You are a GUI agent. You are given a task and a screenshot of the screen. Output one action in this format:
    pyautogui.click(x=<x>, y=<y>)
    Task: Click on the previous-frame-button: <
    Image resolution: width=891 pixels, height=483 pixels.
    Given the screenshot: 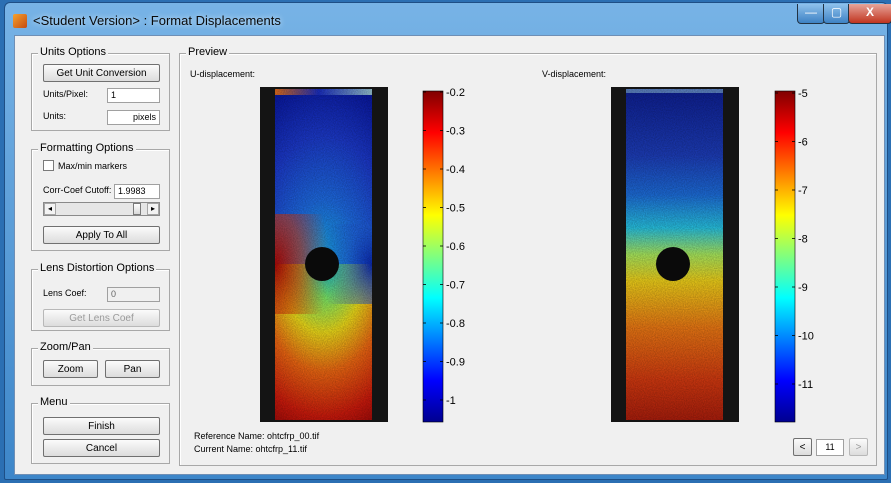 What is the action you would take?
    pyautogui.click(x=802, y=447)
    